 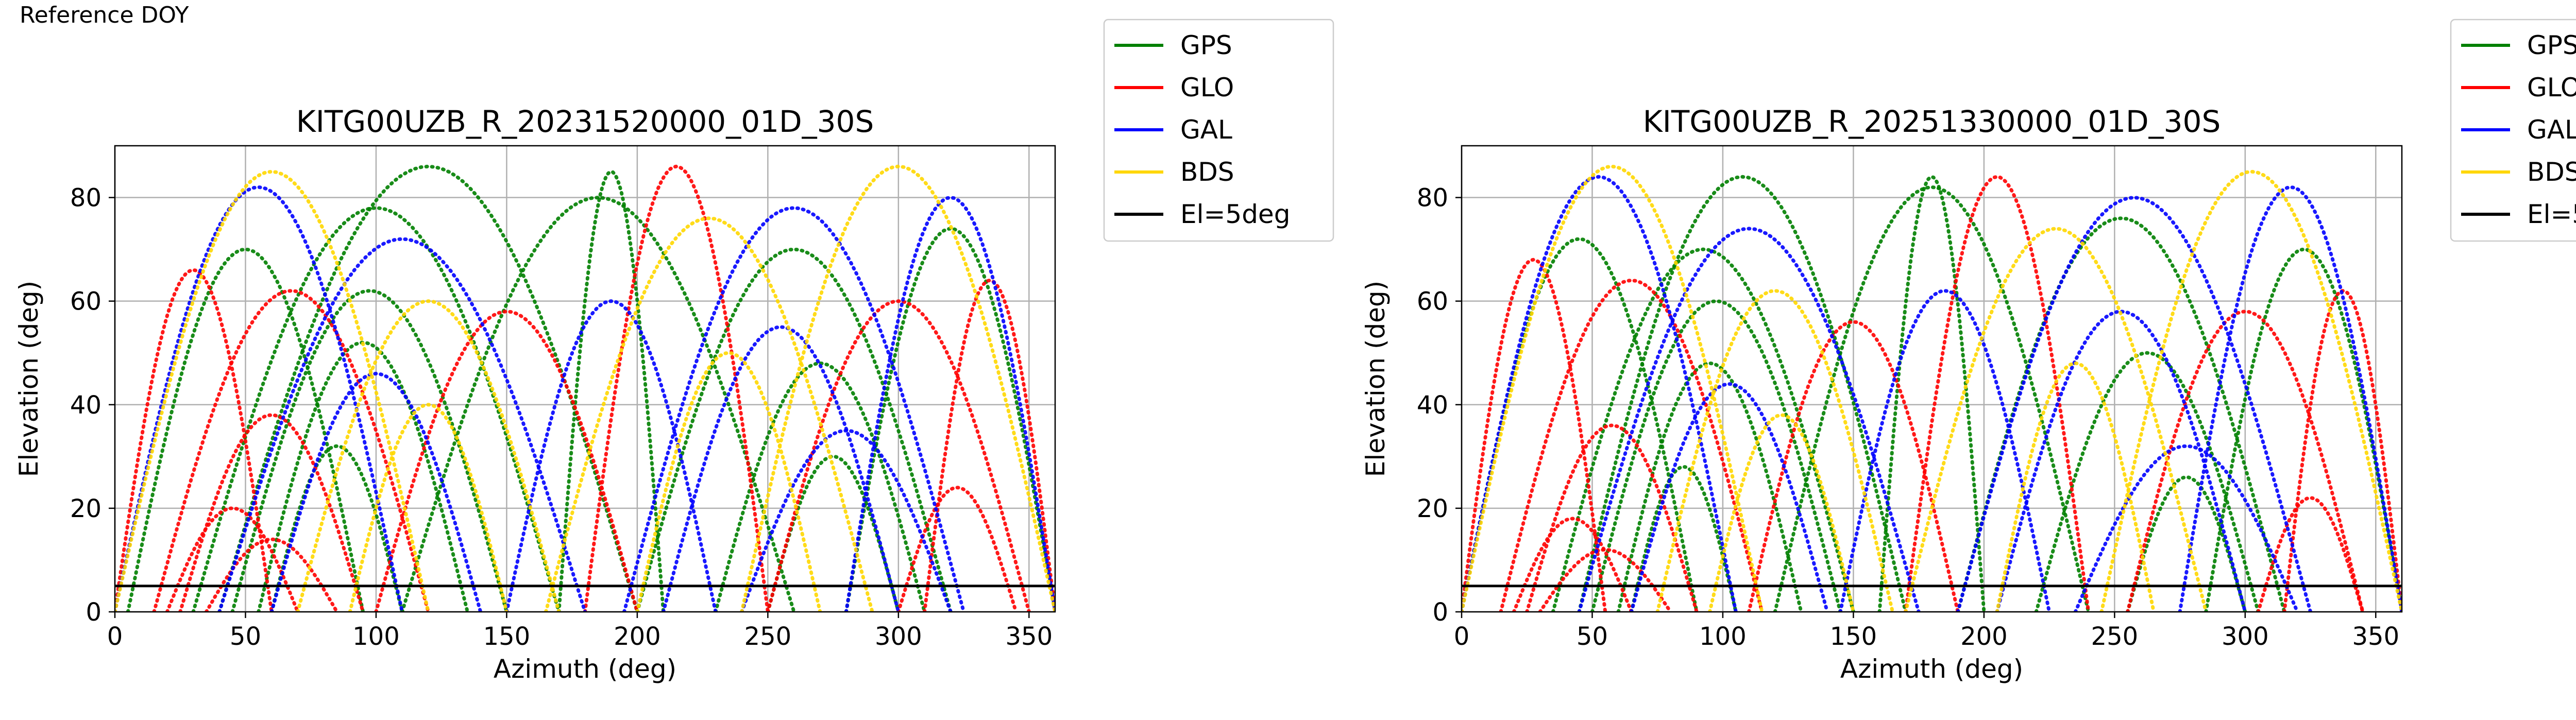 I want to click on y-tick-label: 60, so click(x=1432, y=301).